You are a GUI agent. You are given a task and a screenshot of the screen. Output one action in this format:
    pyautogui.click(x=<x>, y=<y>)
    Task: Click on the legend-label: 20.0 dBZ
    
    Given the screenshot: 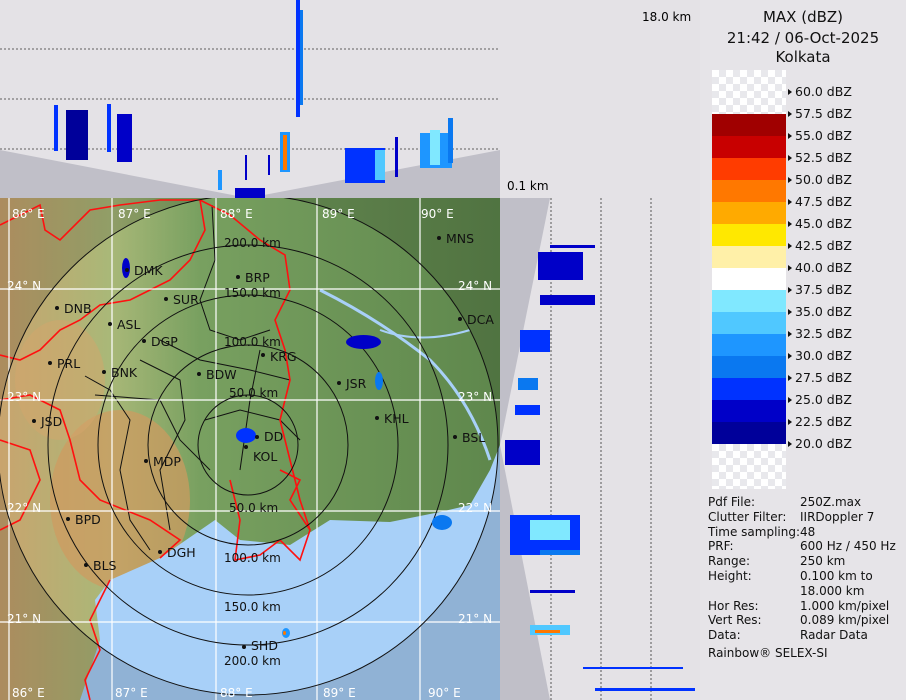 What is the action you would take?
    pyautogui.click(x=820, y=444)
    